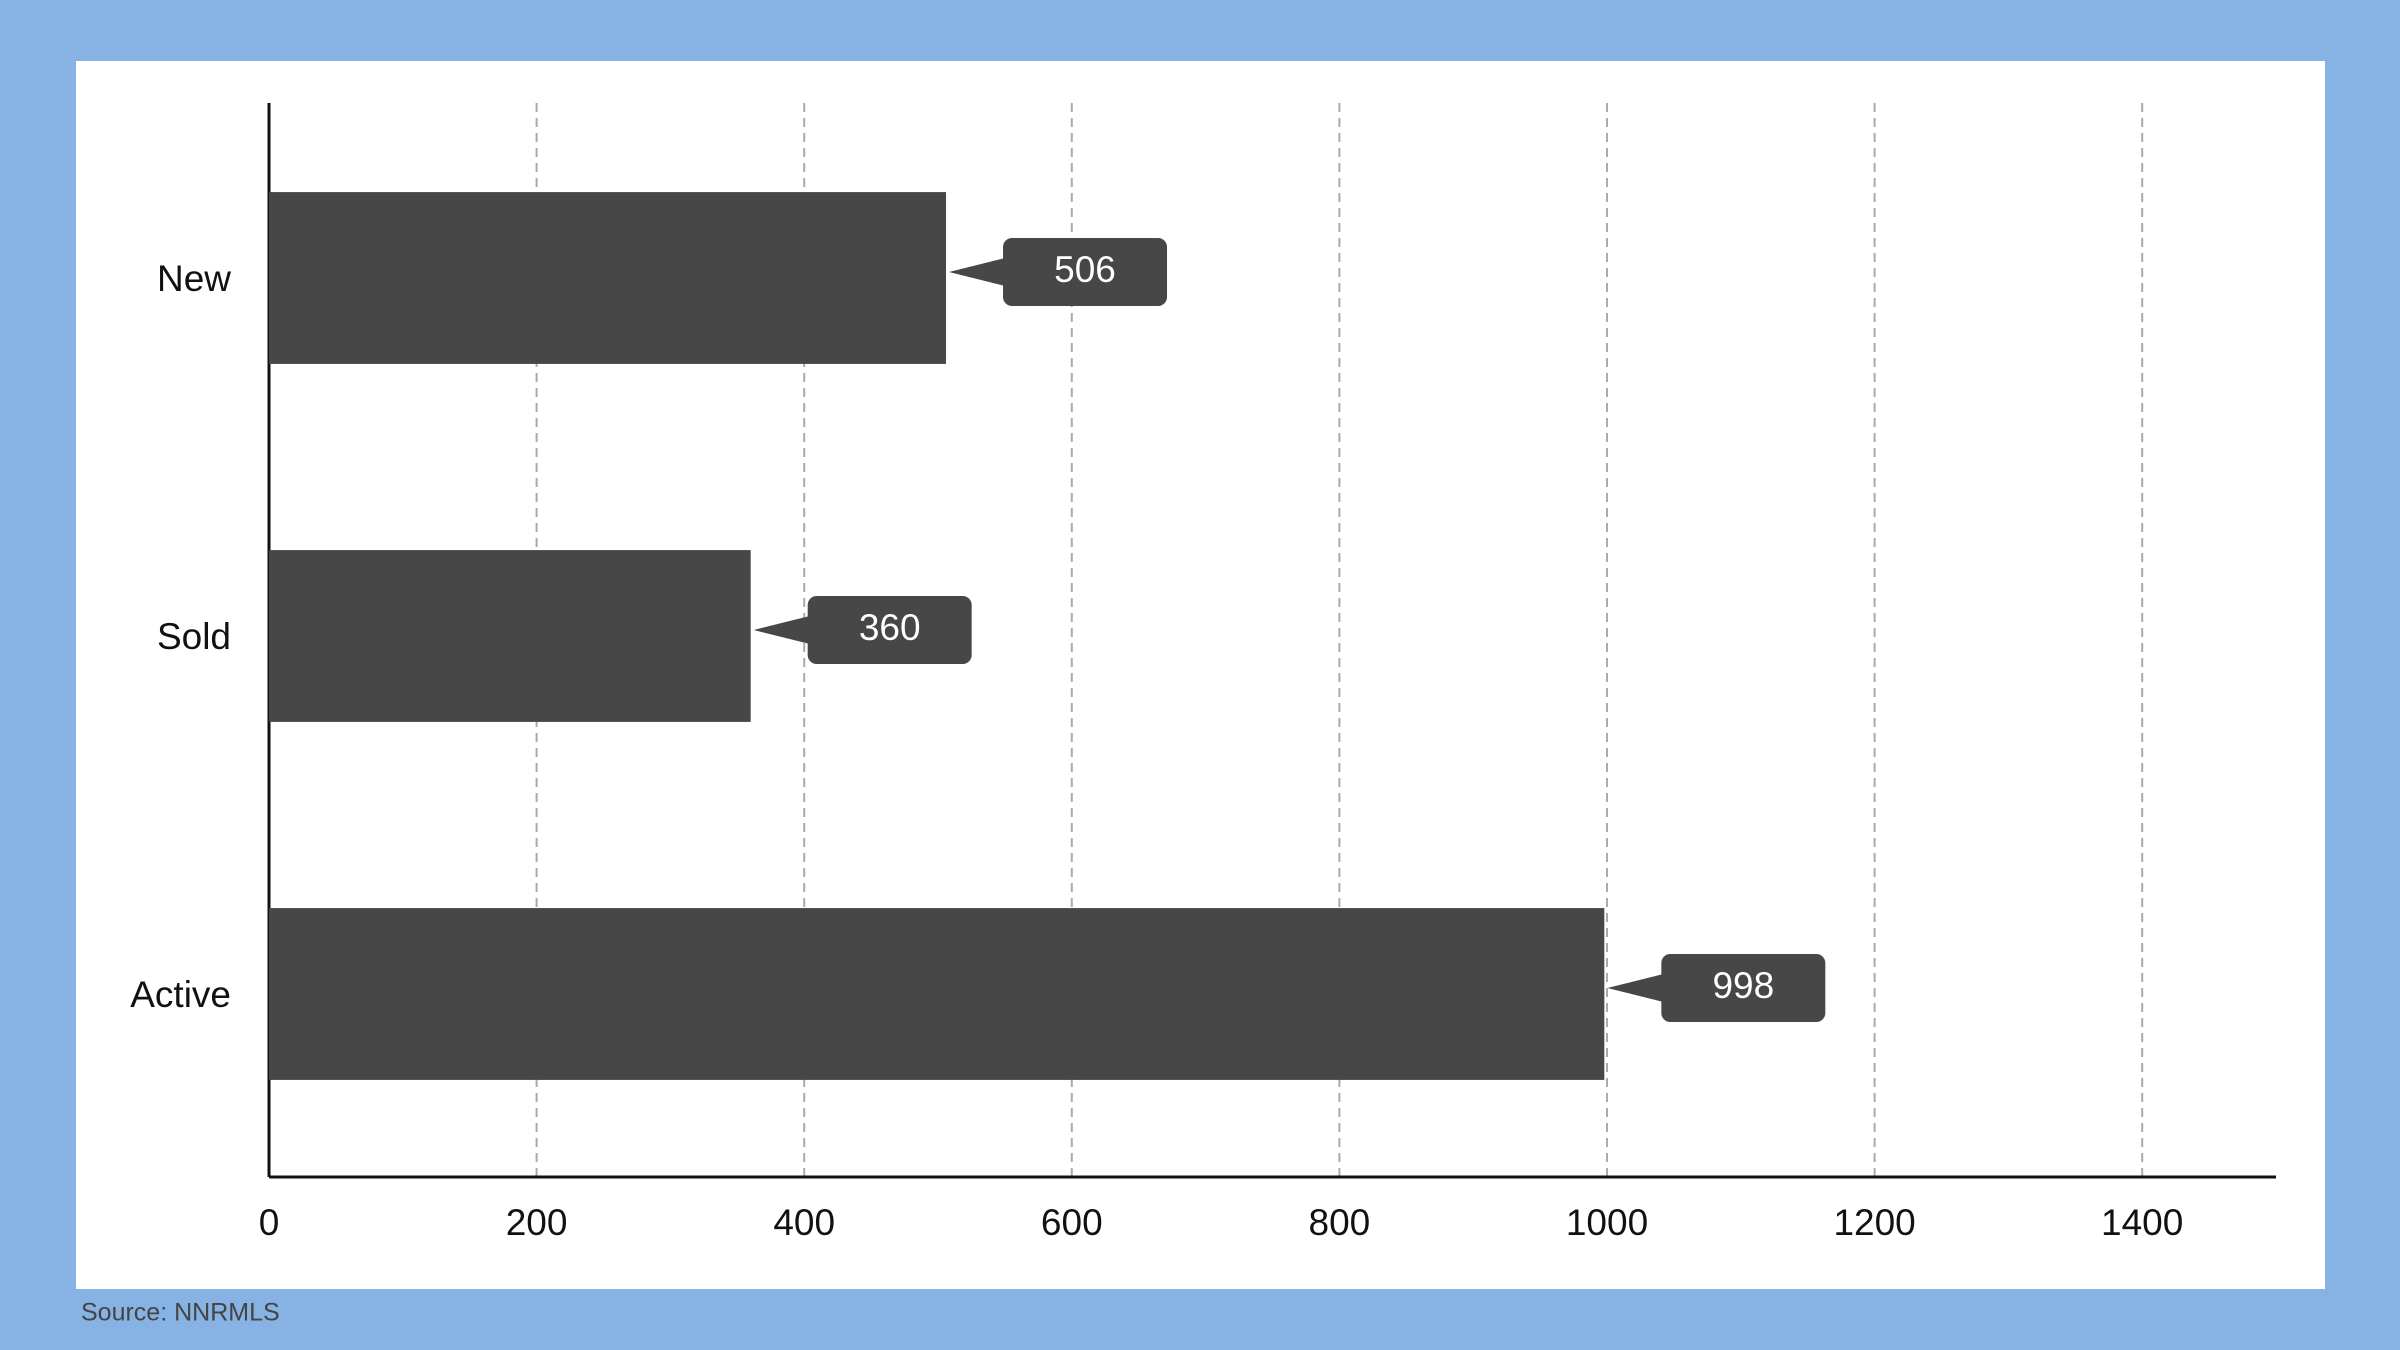  What do you see at coordinates (1607, 1222) in the screenshot?
I see `x-tick-label: 1000` at bounding box center [1607, 1222].